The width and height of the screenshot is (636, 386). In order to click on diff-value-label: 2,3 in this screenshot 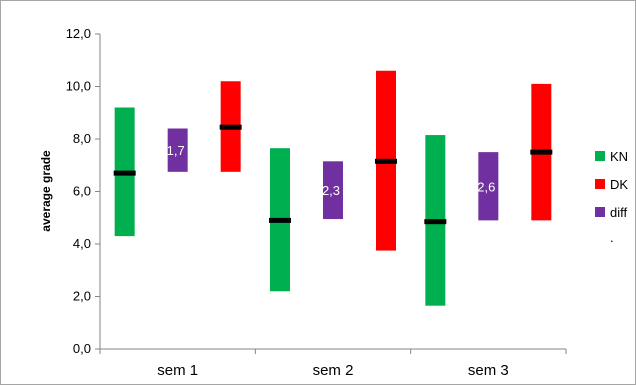, I will do `click(331, 190)`.